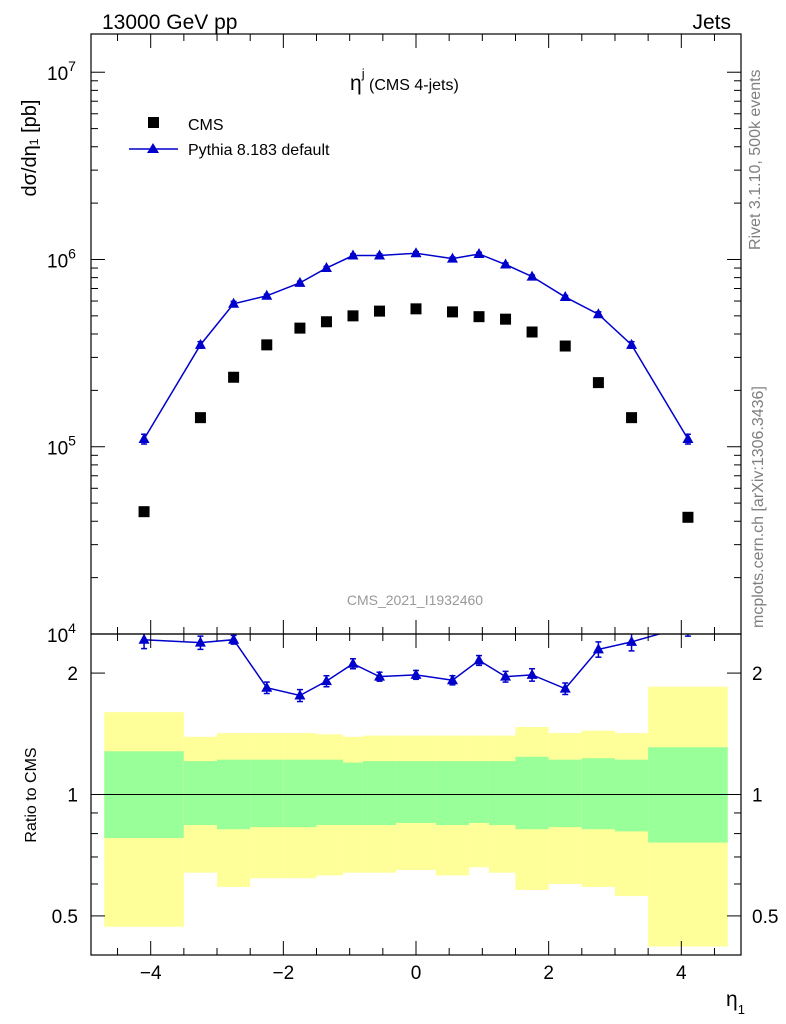 This screenshot has width=786, height=1024. I want to click on plot-title-sup: j, so click(363, 73).